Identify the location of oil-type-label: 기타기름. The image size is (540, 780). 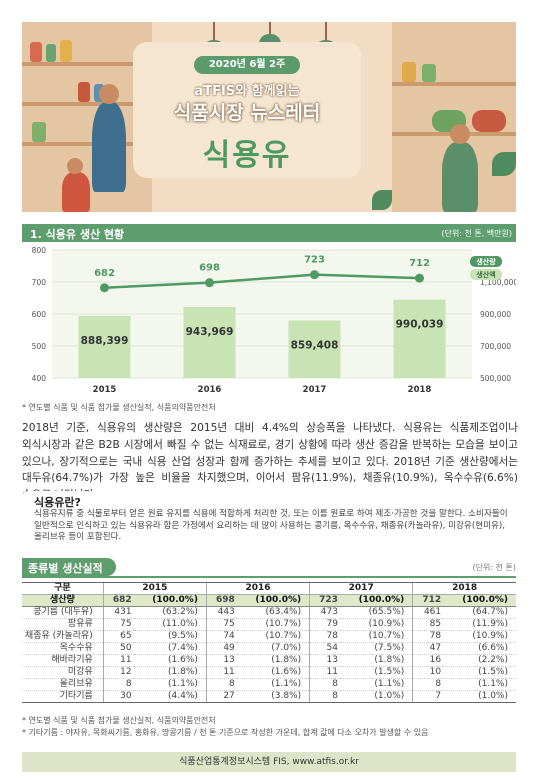
(63, 696).